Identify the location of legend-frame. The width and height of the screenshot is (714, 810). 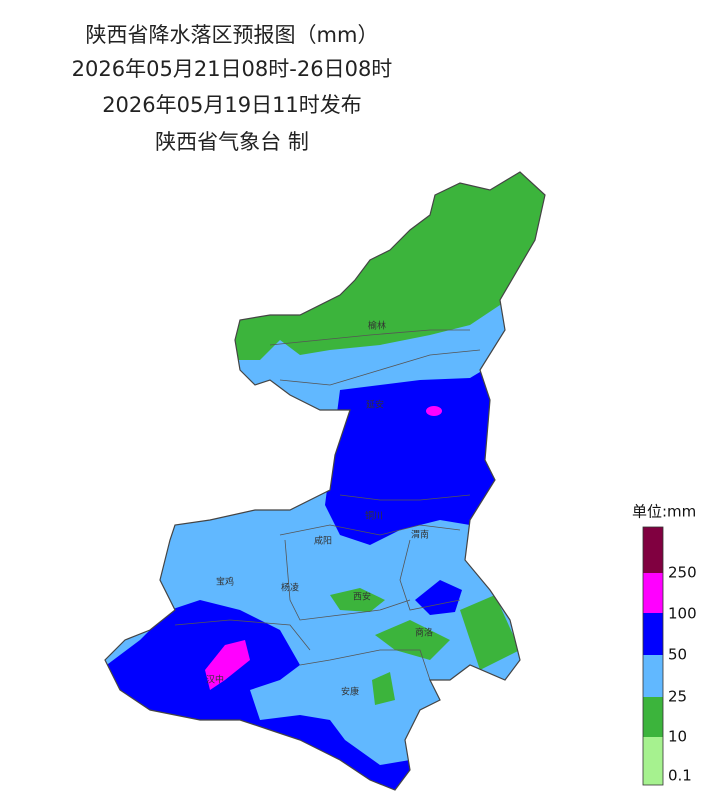
(653, 656).